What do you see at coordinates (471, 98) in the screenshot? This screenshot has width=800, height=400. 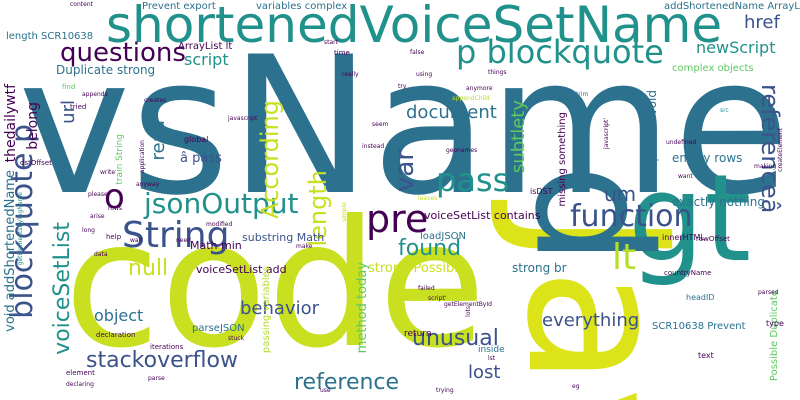 I see `word-appendchild: appendChild` at bounding box center [471, 98].